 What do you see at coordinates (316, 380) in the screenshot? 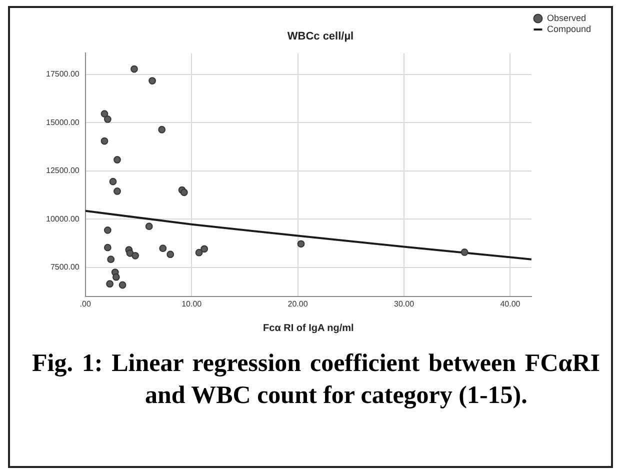
I see `caption: Fig. 1: Linear regression coefficient between FCαRI and WBC count for category (1-15).` at bounding box center [316, 380].